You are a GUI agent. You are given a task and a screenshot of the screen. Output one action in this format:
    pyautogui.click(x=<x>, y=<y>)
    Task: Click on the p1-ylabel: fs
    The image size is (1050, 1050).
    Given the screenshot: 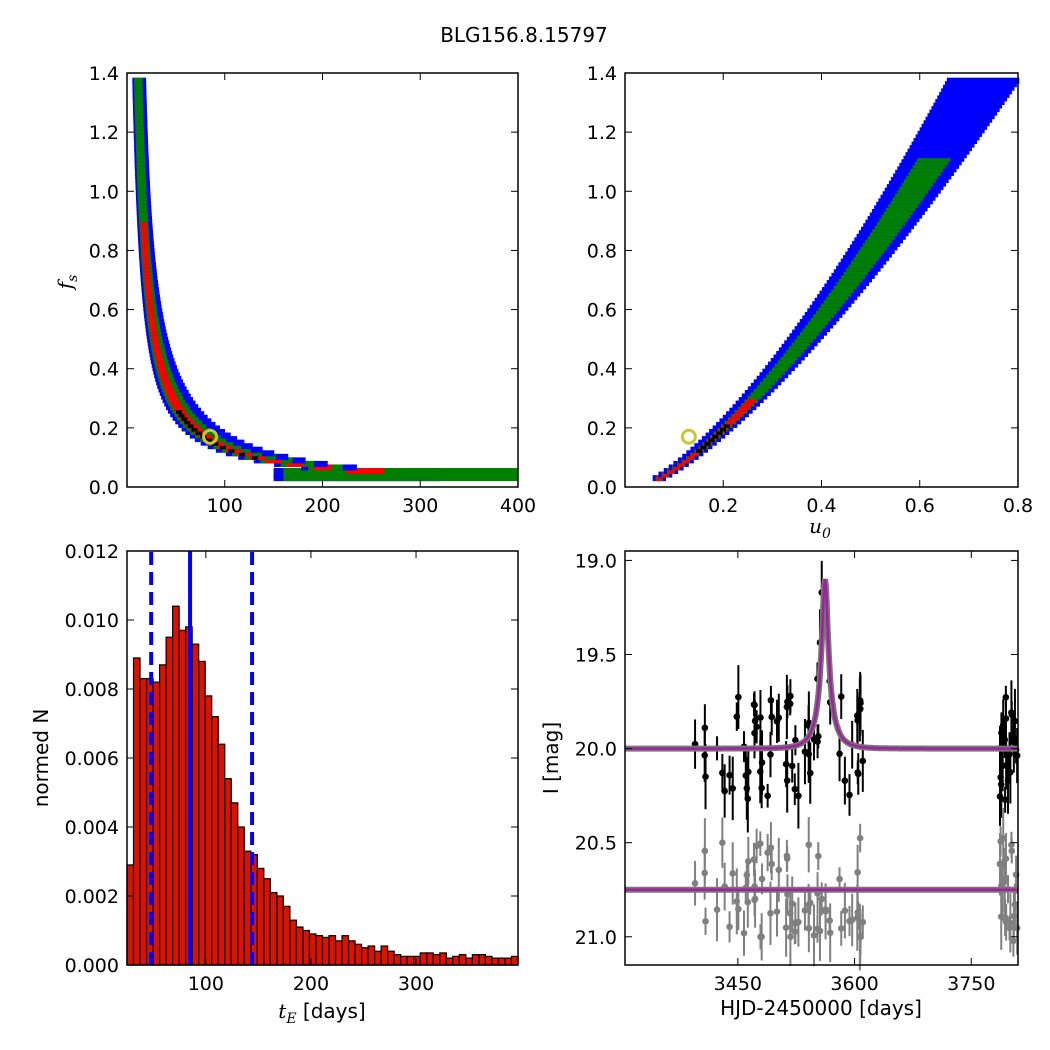 What is the action you would take?
    pyautogui.click(x=67, y=283)
    